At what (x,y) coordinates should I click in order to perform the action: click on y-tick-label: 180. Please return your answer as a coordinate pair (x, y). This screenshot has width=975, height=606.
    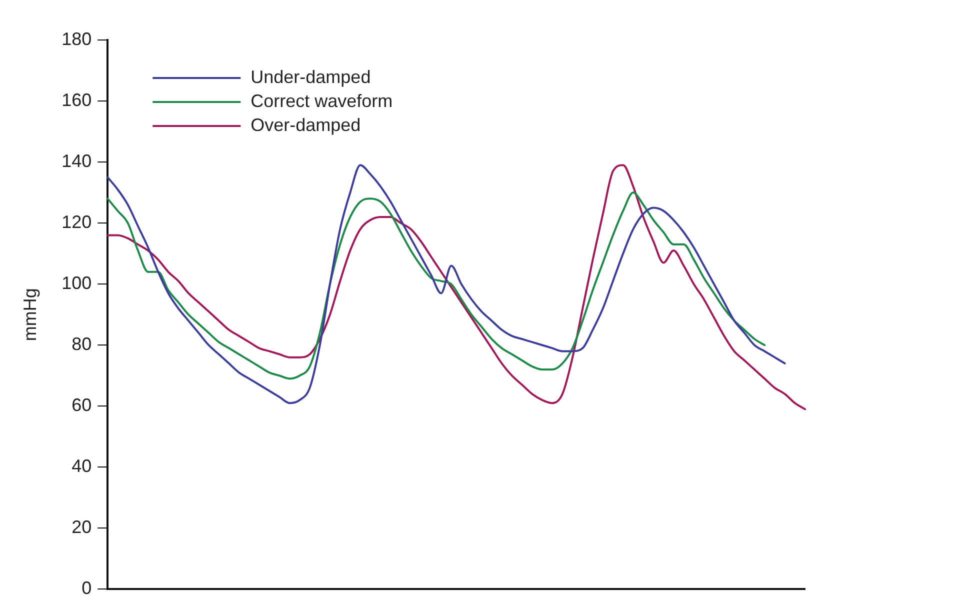
    Looking at the image, I should click on (77, 38).